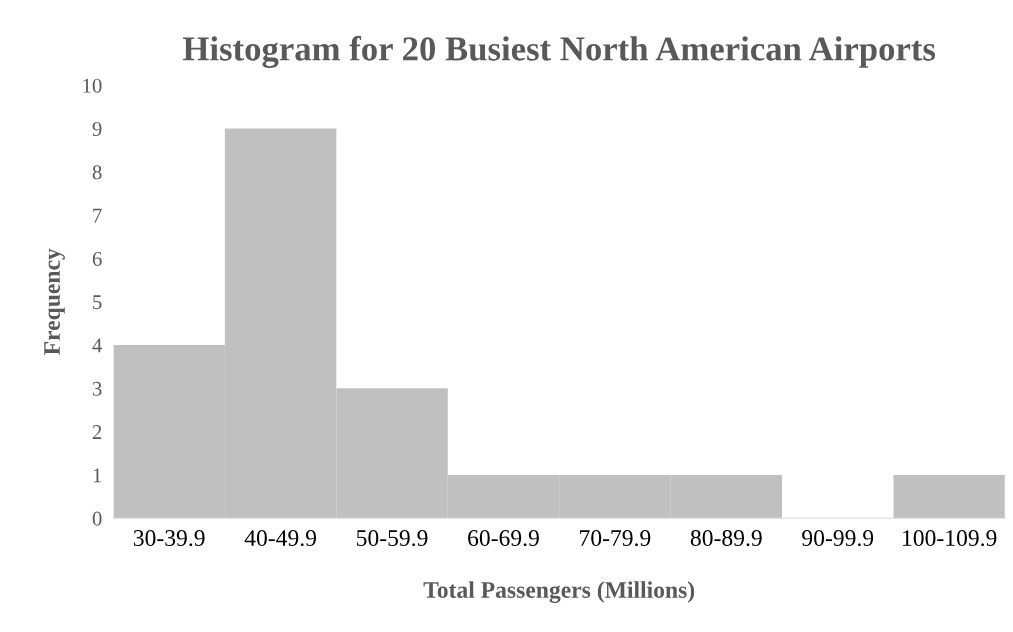 The width and height of the screenshot is (1013, 632). Describe the element at coordinates (54, 301) in the screenshot. I see `y-axis-title: Frequency` at that location.